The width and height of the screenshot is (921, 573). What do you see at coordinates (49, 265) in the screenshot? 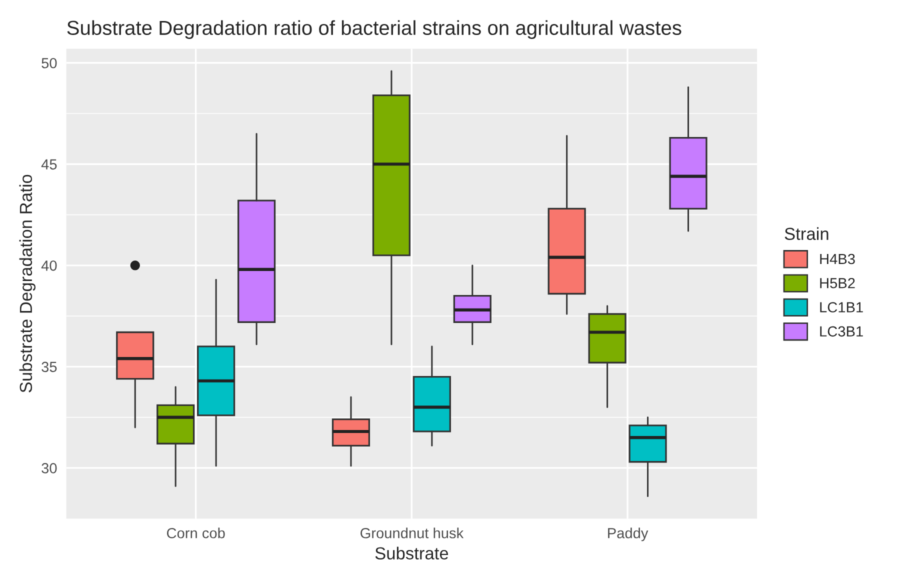
I see `y-tick-label: 40` at bounding box center [49, 265].